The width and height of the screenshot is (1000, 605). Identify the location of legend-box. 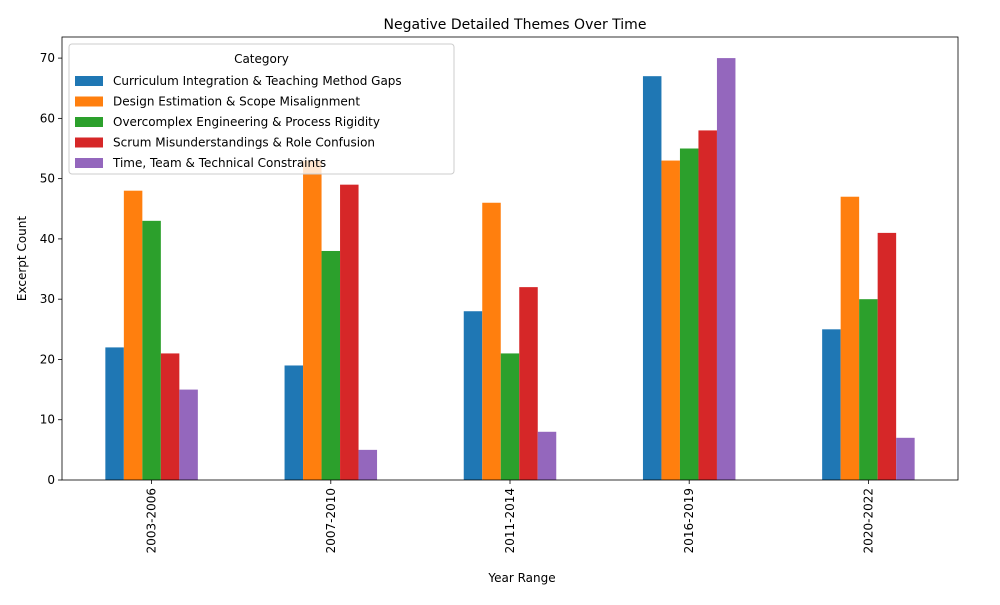
(261, 109).